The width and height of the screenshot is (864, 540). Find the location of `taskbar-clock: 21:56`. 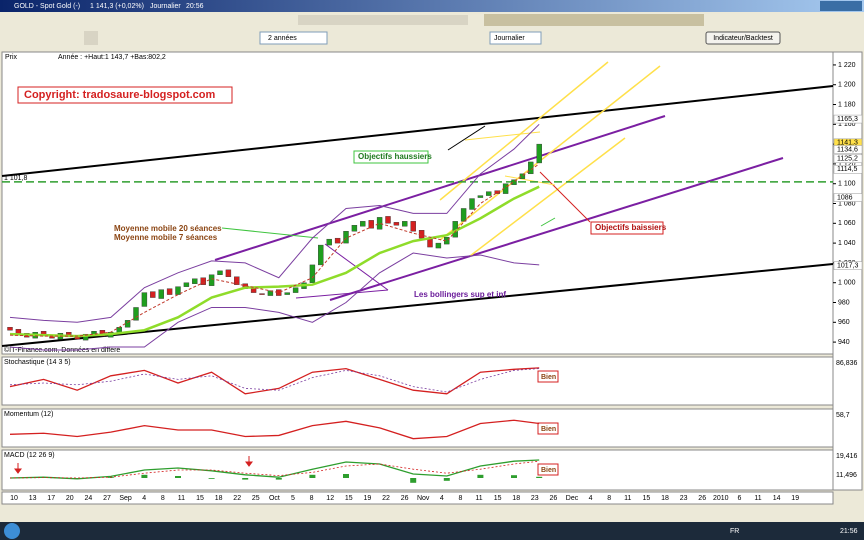

taskbar-clock: 21:56 is located at coordinates (849, 531).